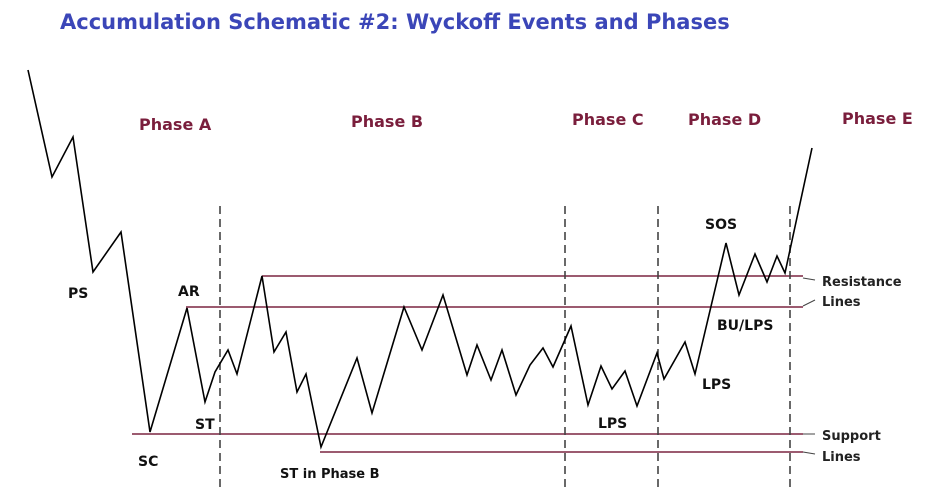  I want to click on phase-b-label: Phase B, so click(387, 121).